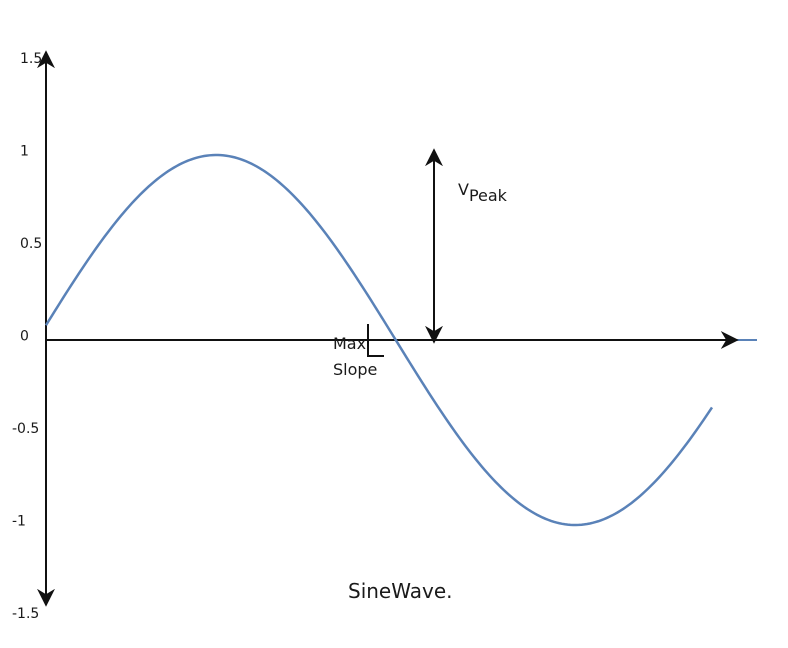 This screenshot has height=648, width=788. What do you see at coordinates (25, 429) in the screenshot?
I see `y-tick-label: -0.5` at bounding box center [25, 429].